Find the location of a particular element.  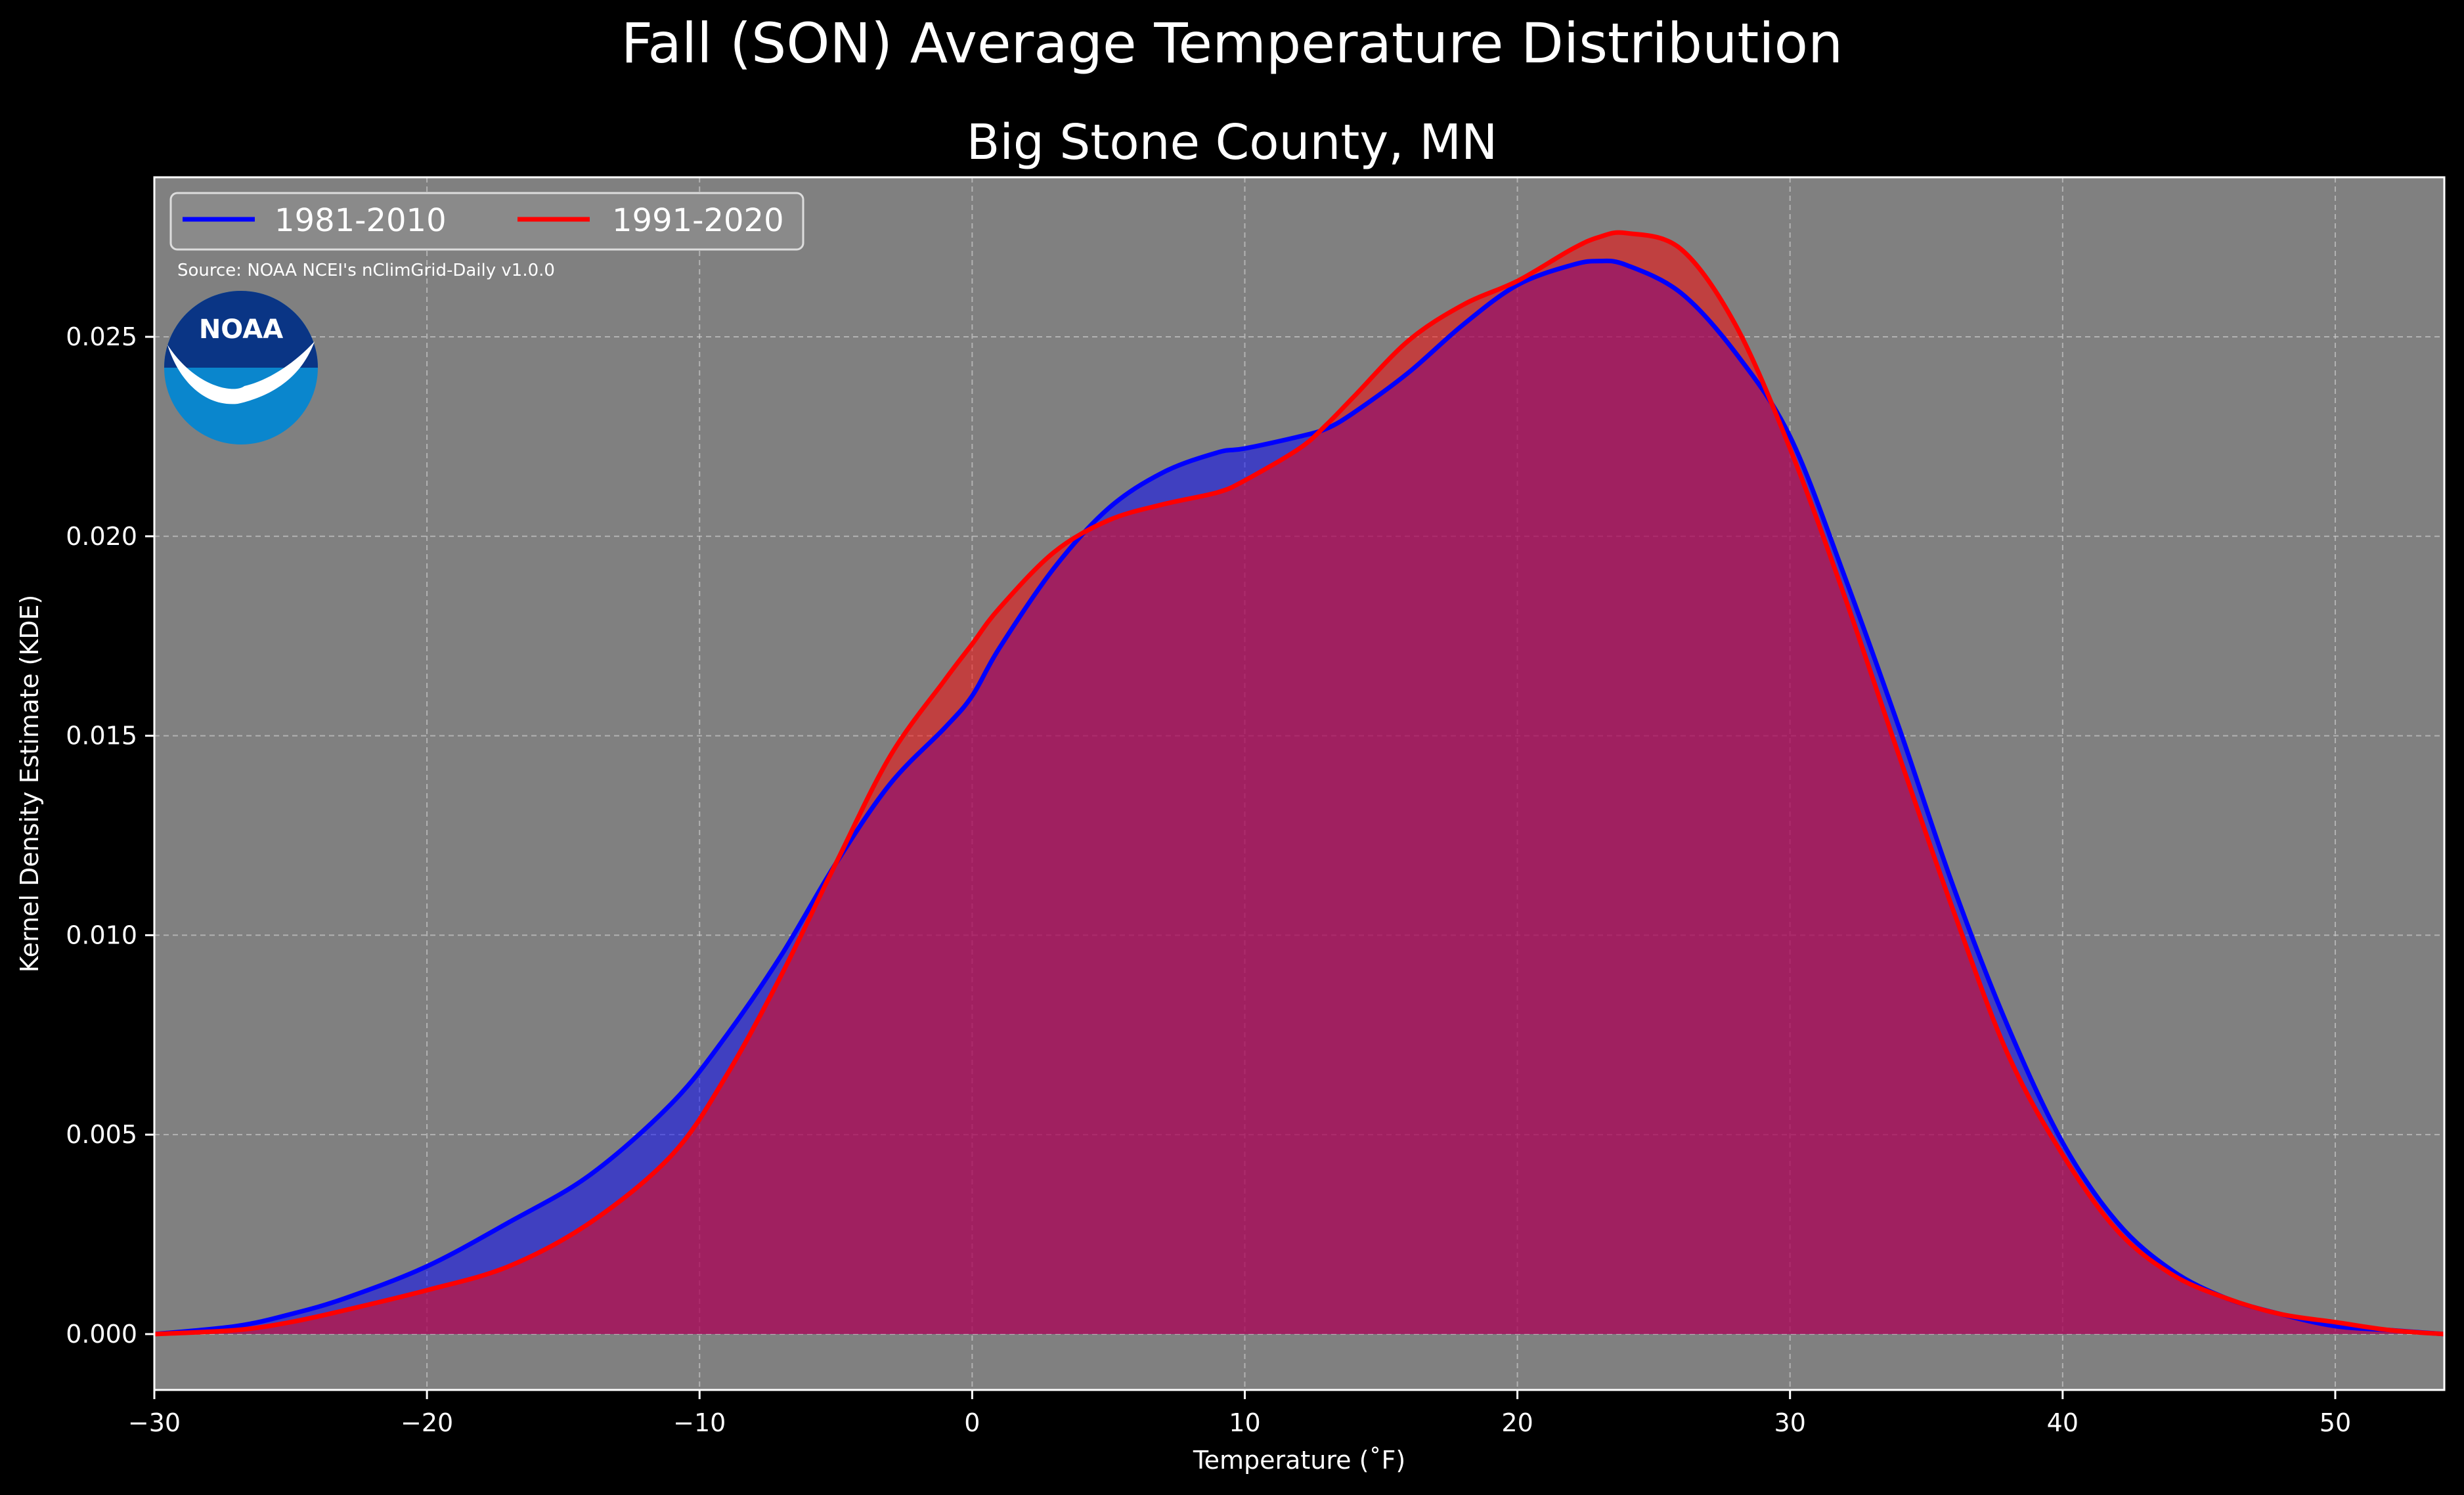

x-tick-label: 0 is located at coordinates (972, 1422).